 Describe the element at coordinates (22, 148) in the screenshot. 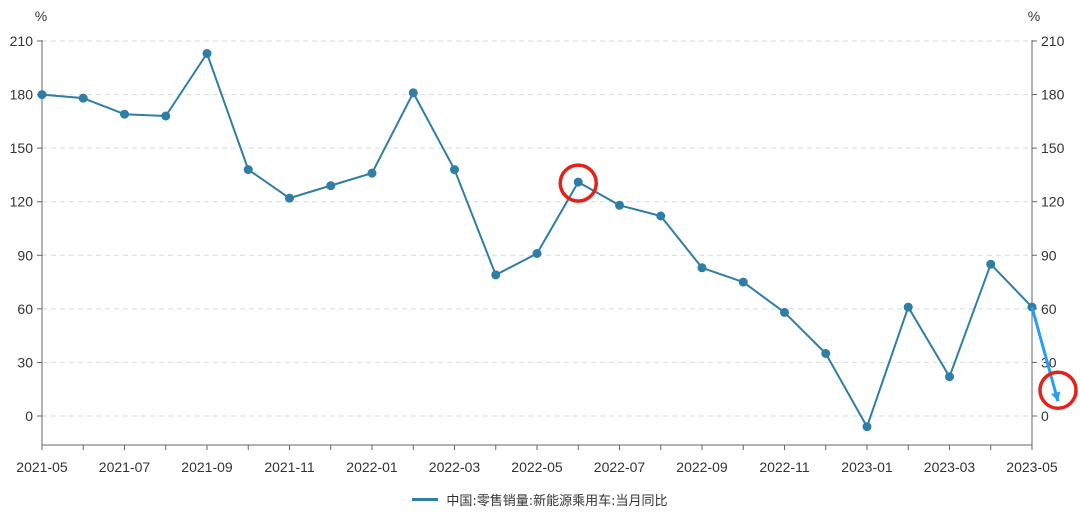

I see `left-tick-label: 150` at that location.